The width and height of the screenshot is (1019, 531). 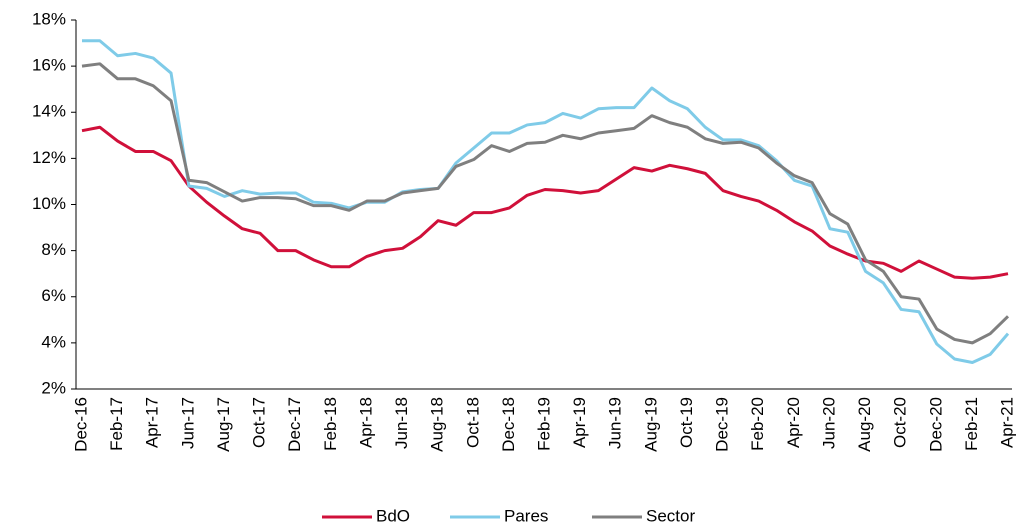 I want to click on x-tick-label: Aug-19, so click(x=650, y=424).